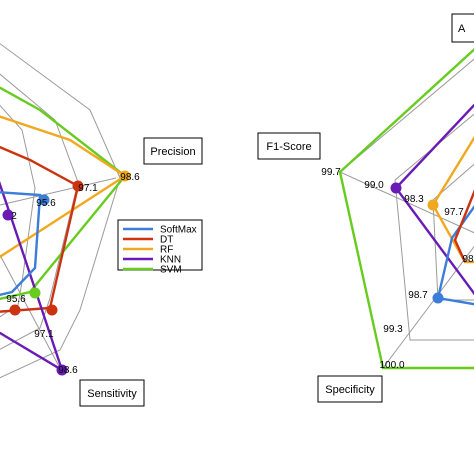 This screenshot has width=474, height=474. What do you see at coordinates (171, 270) in the screenshot?
I see `legend-label-svm: SVM` at bounding box center [171, 270].